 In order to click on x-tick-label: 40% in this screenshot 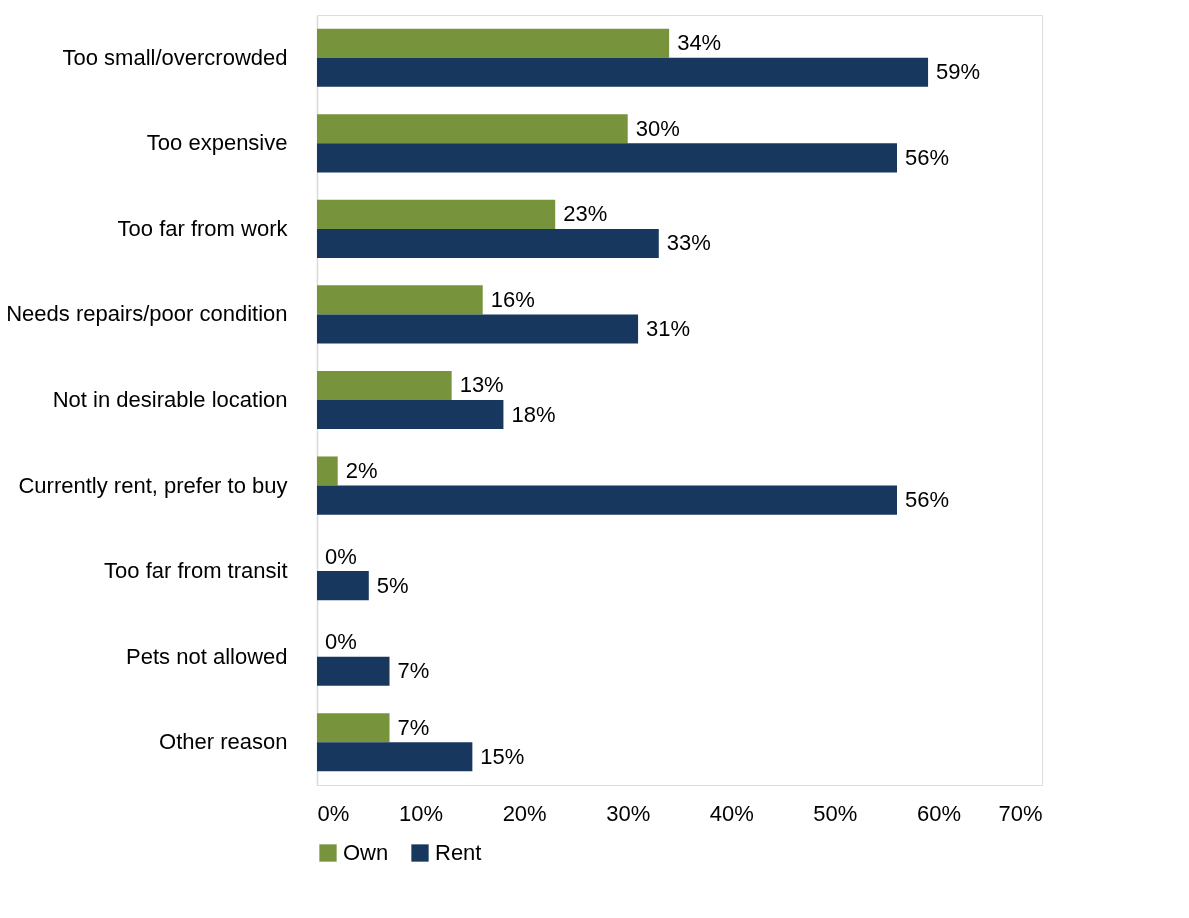, I will do `click(731, 813)`.